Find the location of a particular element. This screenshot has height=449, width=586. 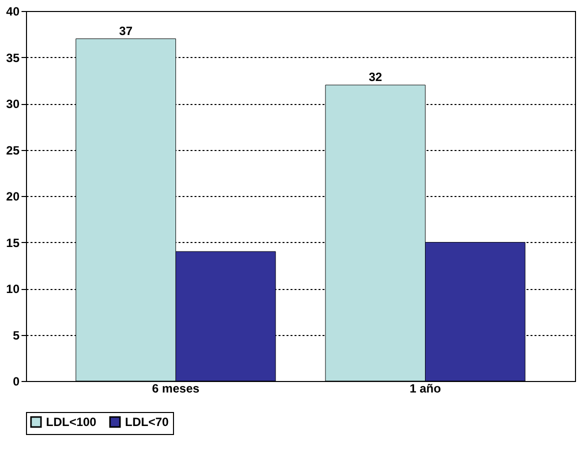

data-label: 32 is located at coordinates (375, 77).